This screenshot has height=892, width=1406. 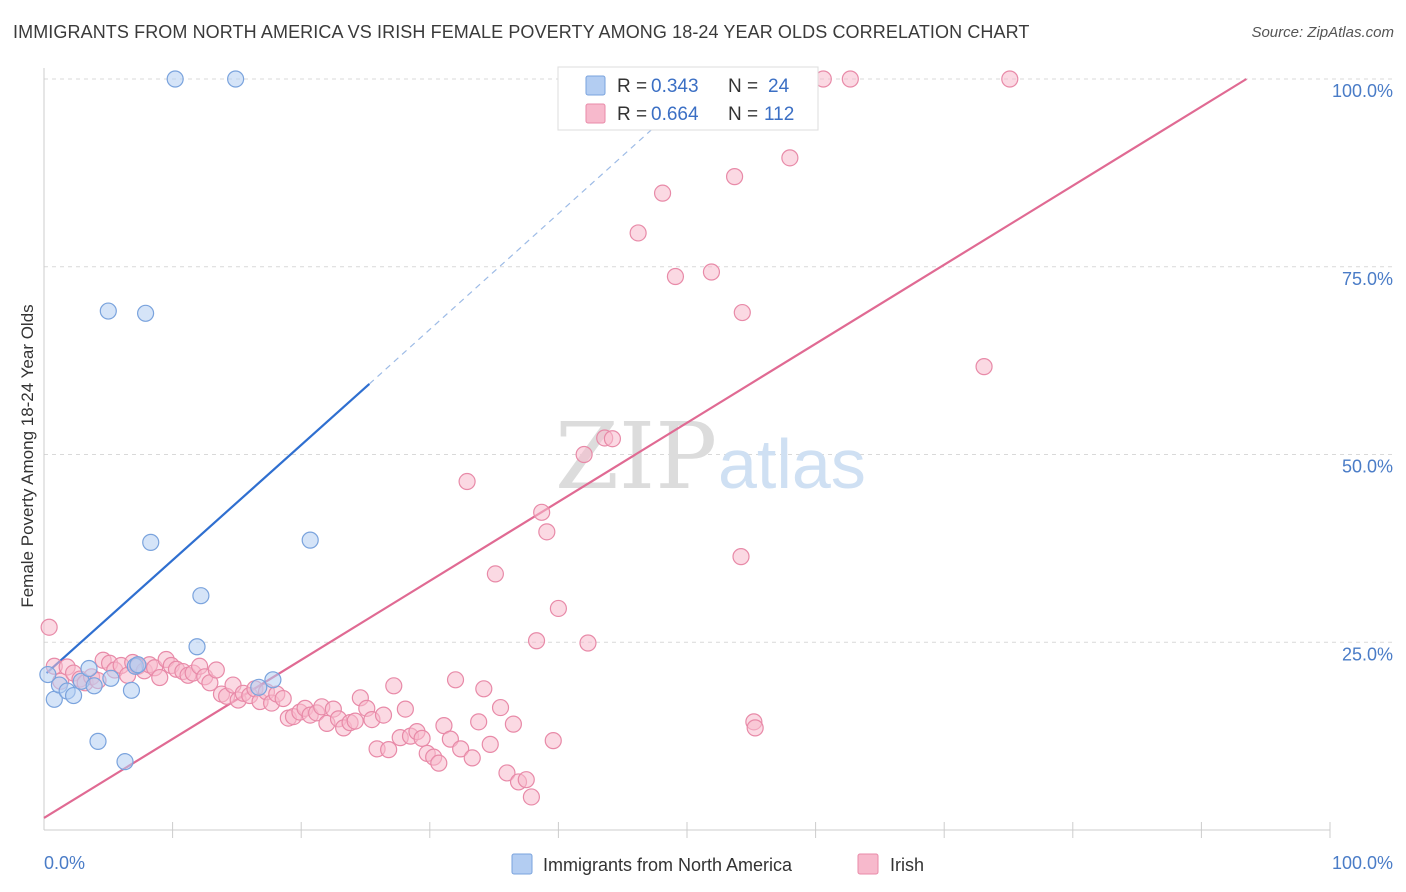 I want to click on watermark: ZIP atlas, so click(x=710, y=456).